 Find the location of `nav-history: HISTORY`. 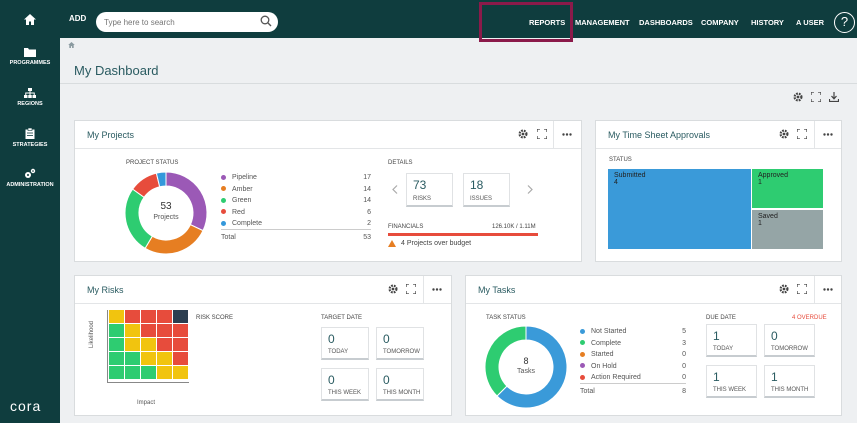

nav-history: HISTORY is located at coordinates (767, 22).